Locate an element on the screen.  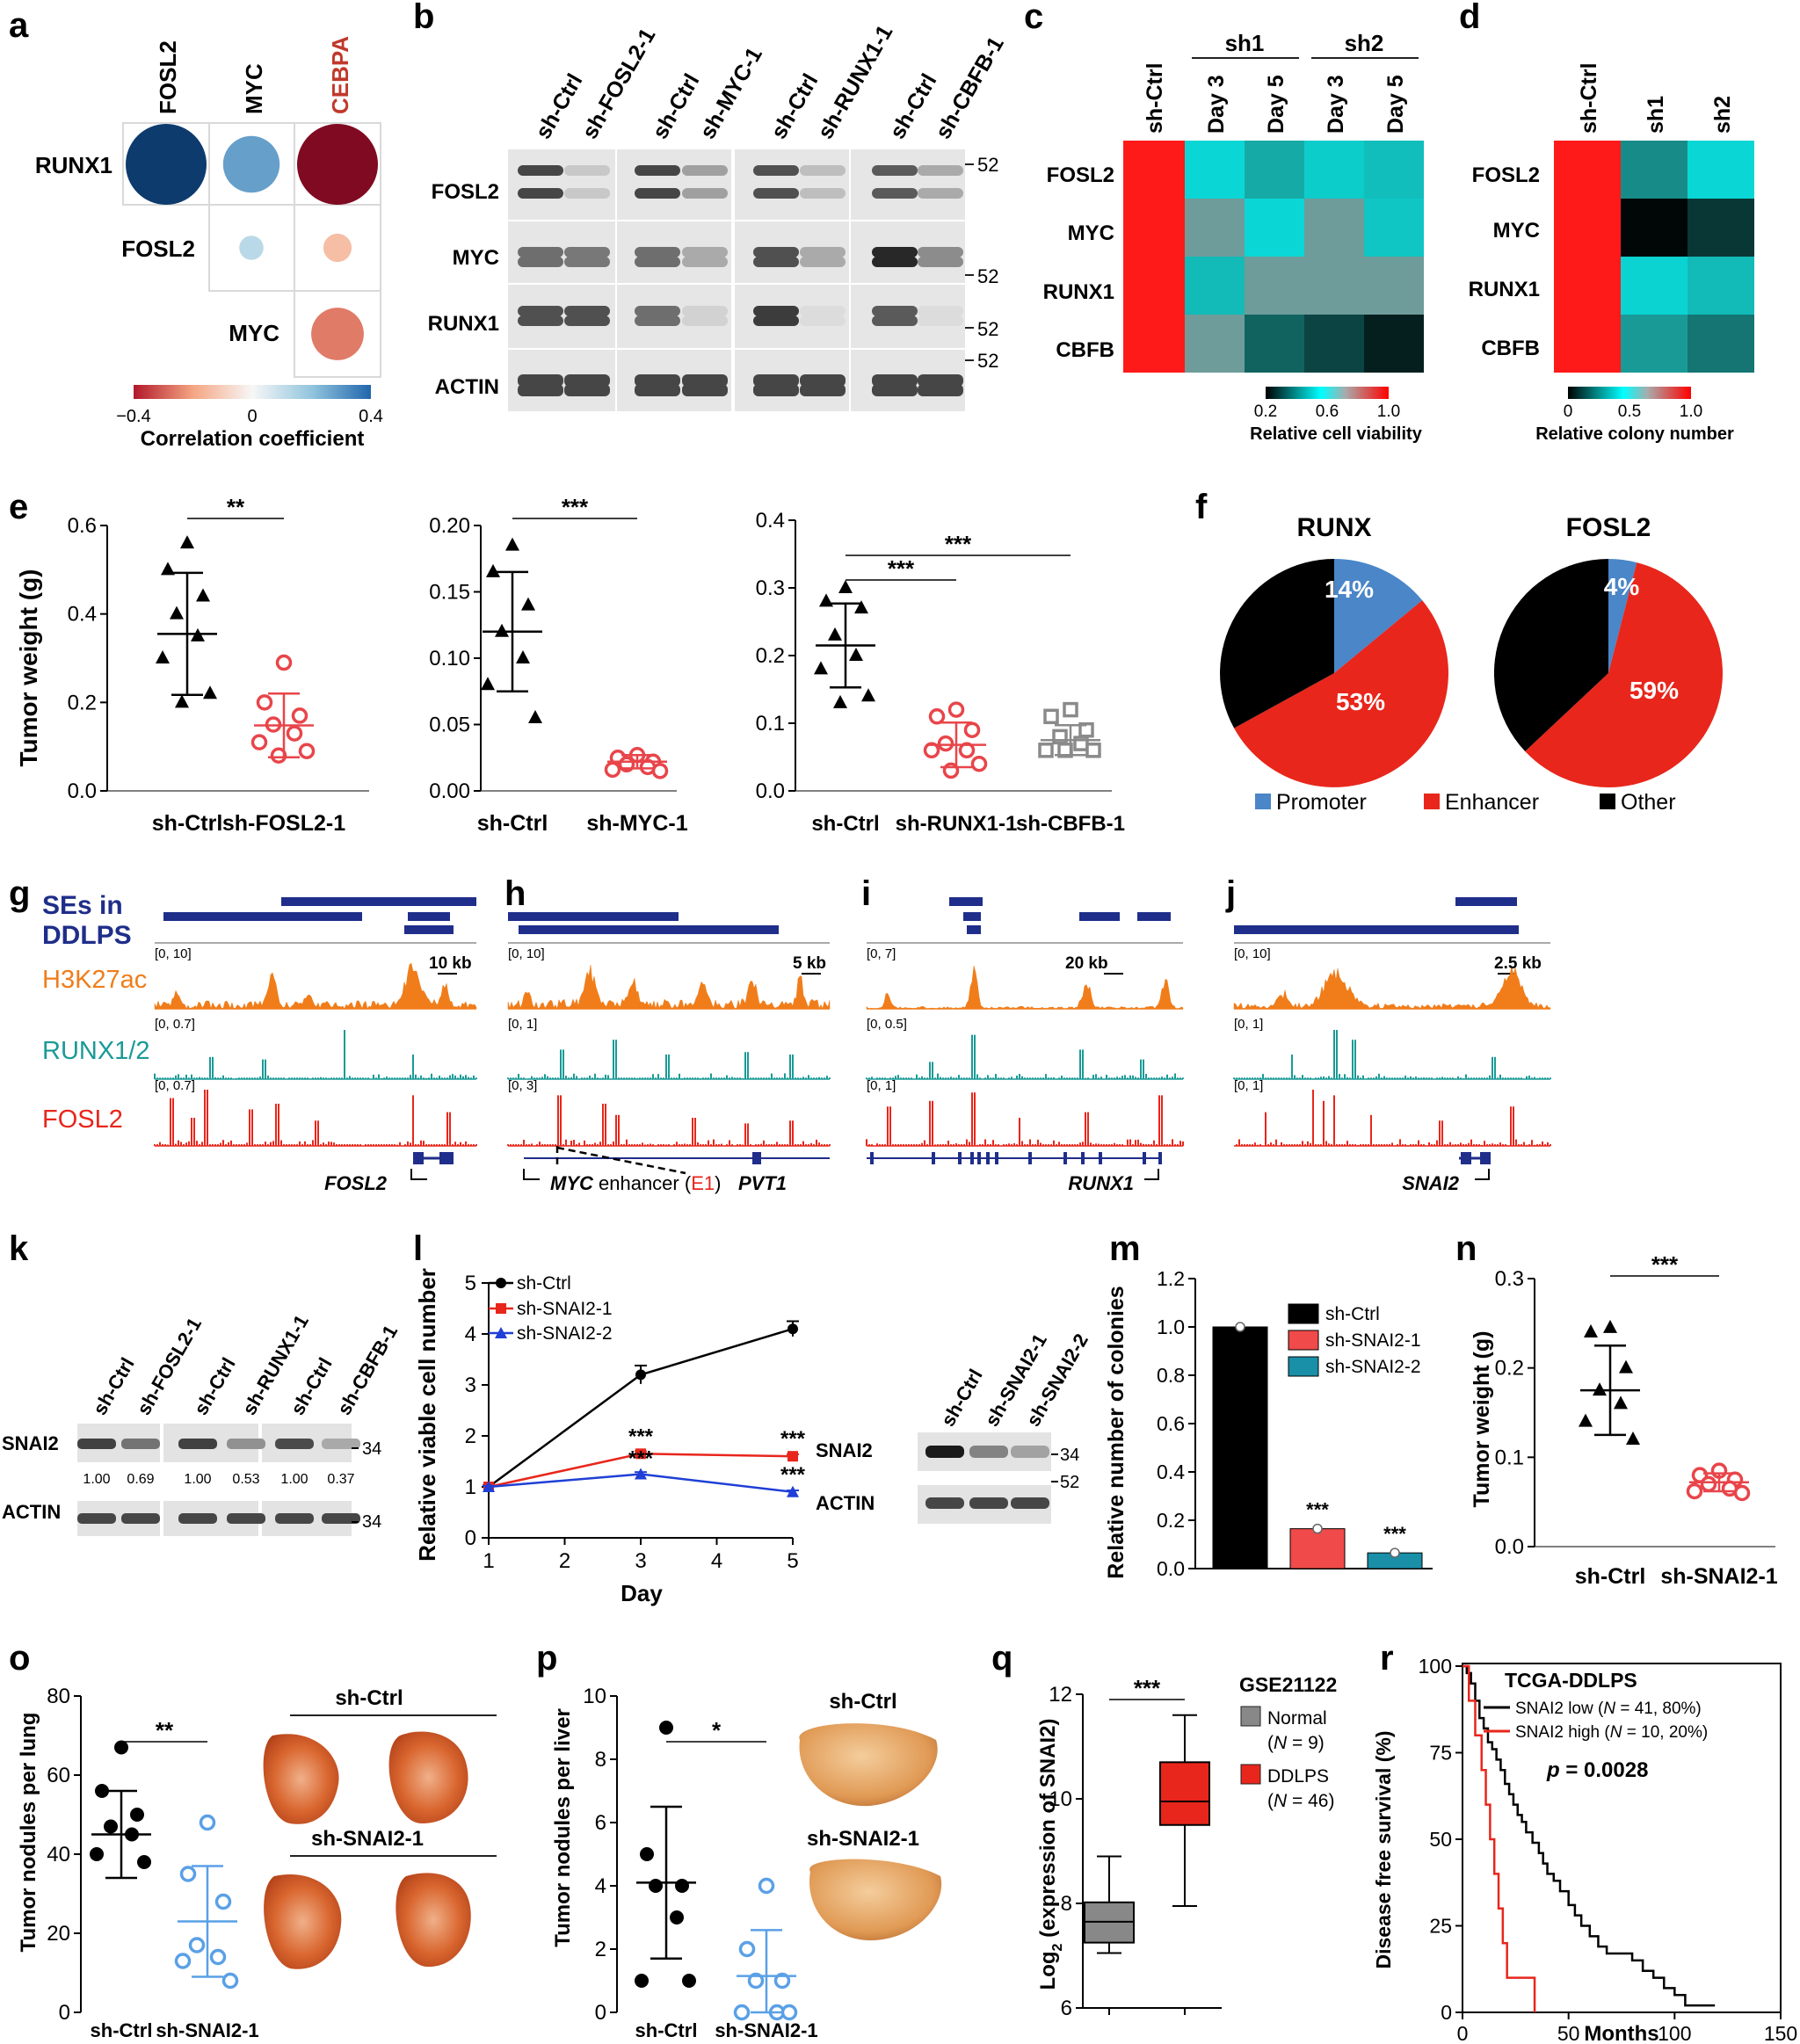
q-legend-ddlps-n: (N = 46) is located at coordinates (1300, 1801).